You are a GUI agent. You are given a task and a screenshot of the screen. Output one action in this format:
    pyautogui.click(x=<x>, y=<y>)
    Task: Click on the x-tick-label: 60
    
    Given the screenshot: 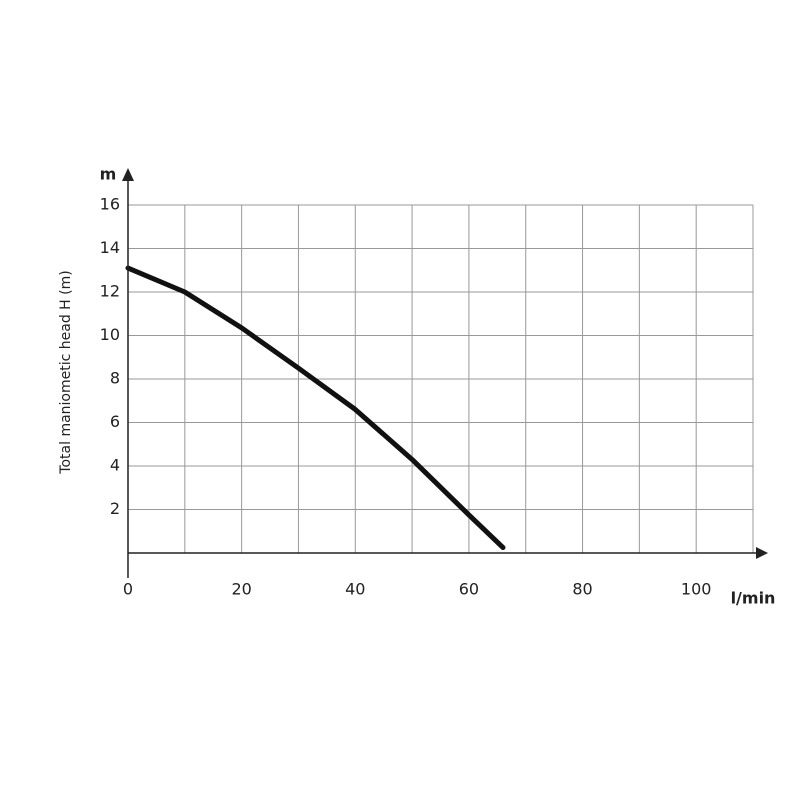 What is the action you would take?
    pyautogui.click(x=469, y=589)
    